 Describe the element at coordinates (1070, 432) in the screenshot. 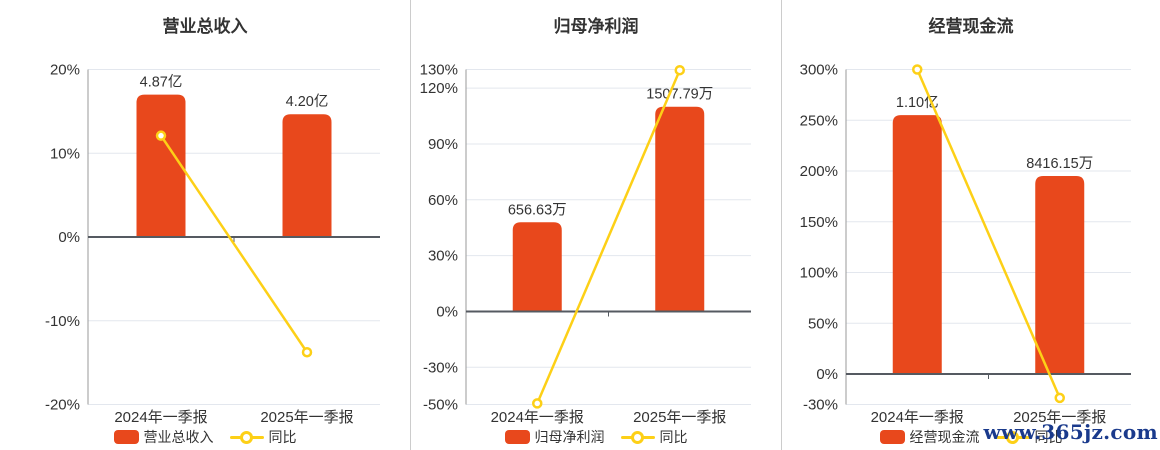

I see `watermark: www.365jz.com` at that location.